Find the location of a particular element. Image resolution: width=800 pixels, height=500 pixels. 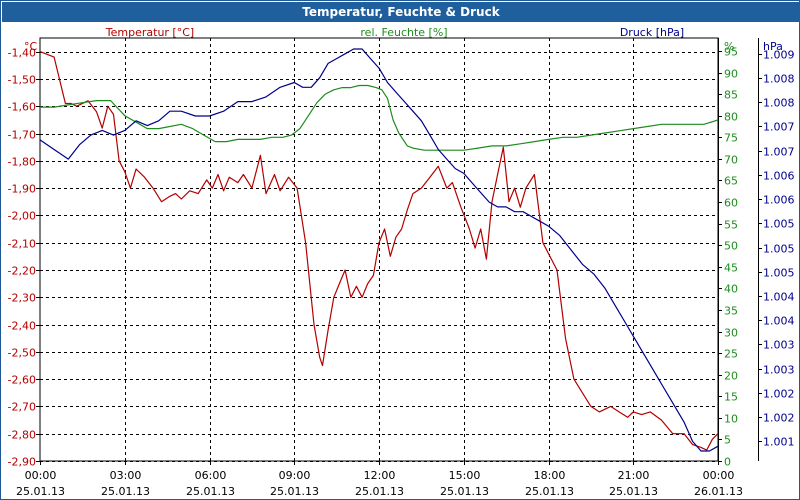

y-tick-label-temperature: -2,10 is located at coordinates (22, 244).